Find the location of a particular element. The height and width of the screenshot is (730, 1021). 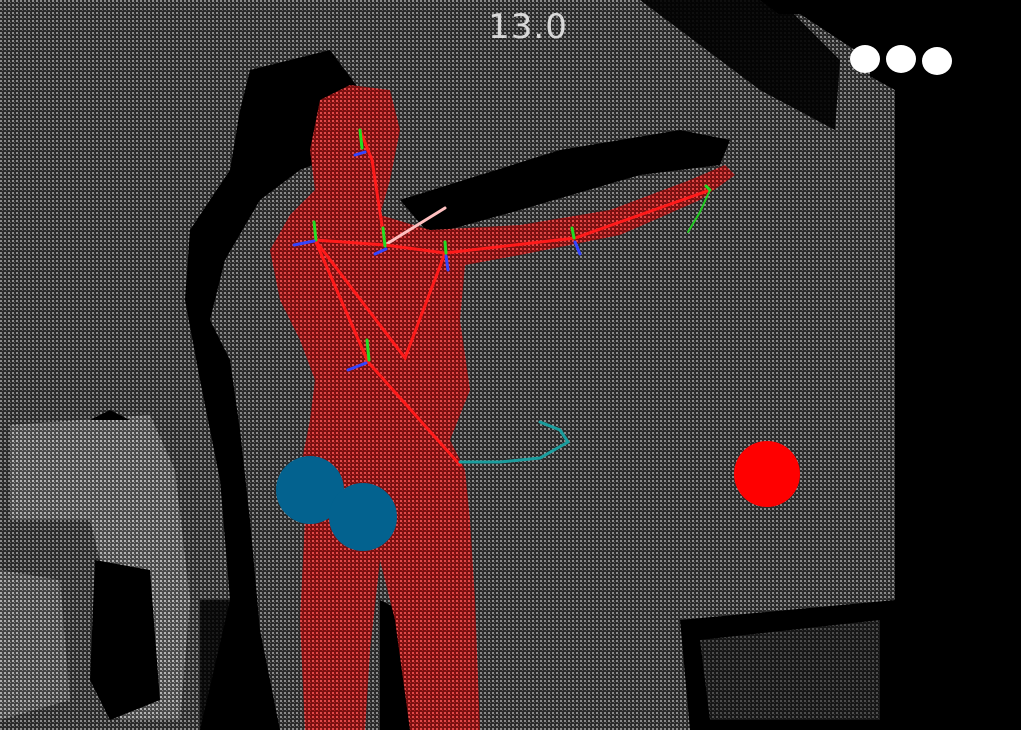

arm-shadow is located at coordinates (565, 182).